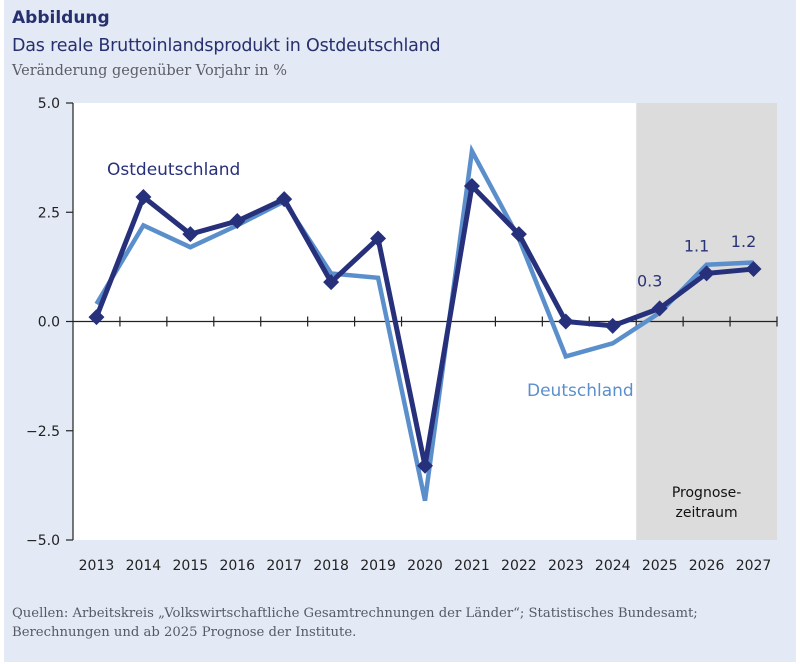 The height and width of the screenshot is (664, 800). I want to click on x-tick-label: 2024, so click(613, 566).